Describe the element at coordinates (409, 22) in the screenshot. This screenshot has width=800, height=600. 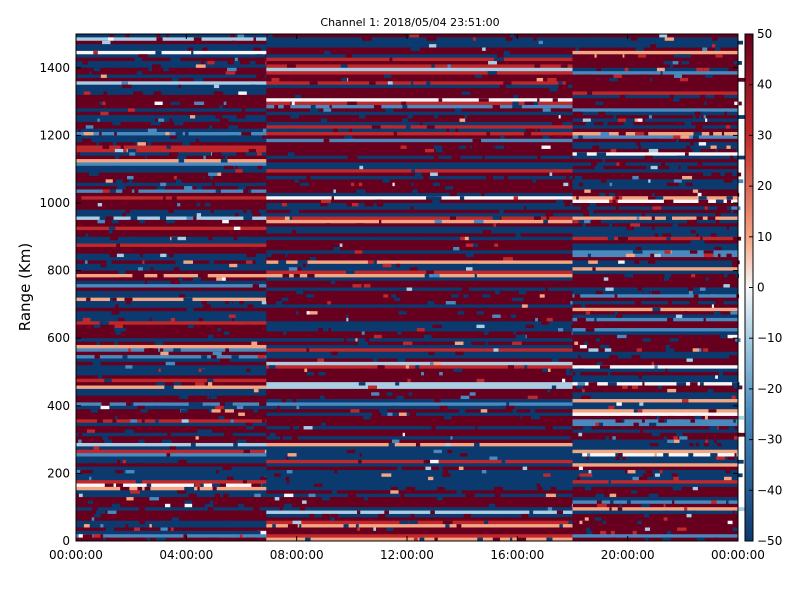
I see `chart-title: Channel 1: 2018/05/04 23:51:00` at that location.